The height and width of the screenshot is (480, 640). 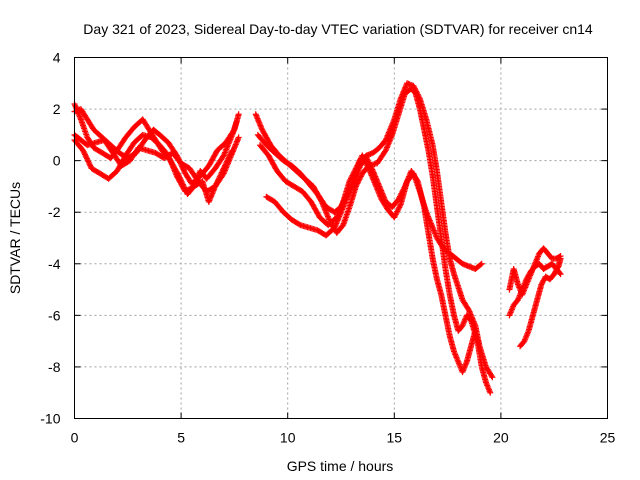 I want to click on y-tick-label: 4, so click(x=57, y=58).